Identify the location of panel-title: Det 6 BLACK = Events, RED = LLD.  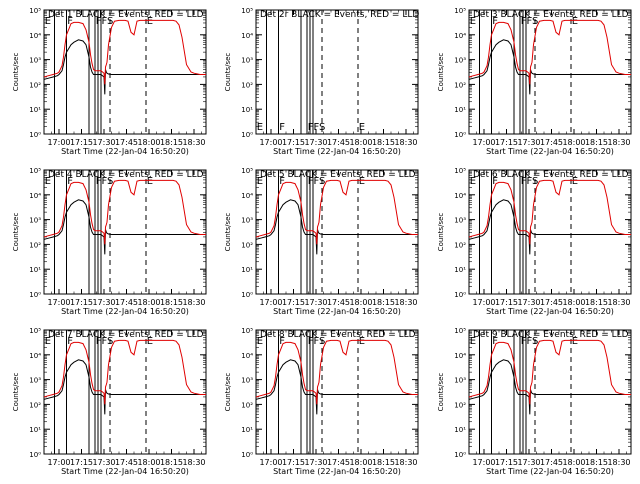
(551, 175).